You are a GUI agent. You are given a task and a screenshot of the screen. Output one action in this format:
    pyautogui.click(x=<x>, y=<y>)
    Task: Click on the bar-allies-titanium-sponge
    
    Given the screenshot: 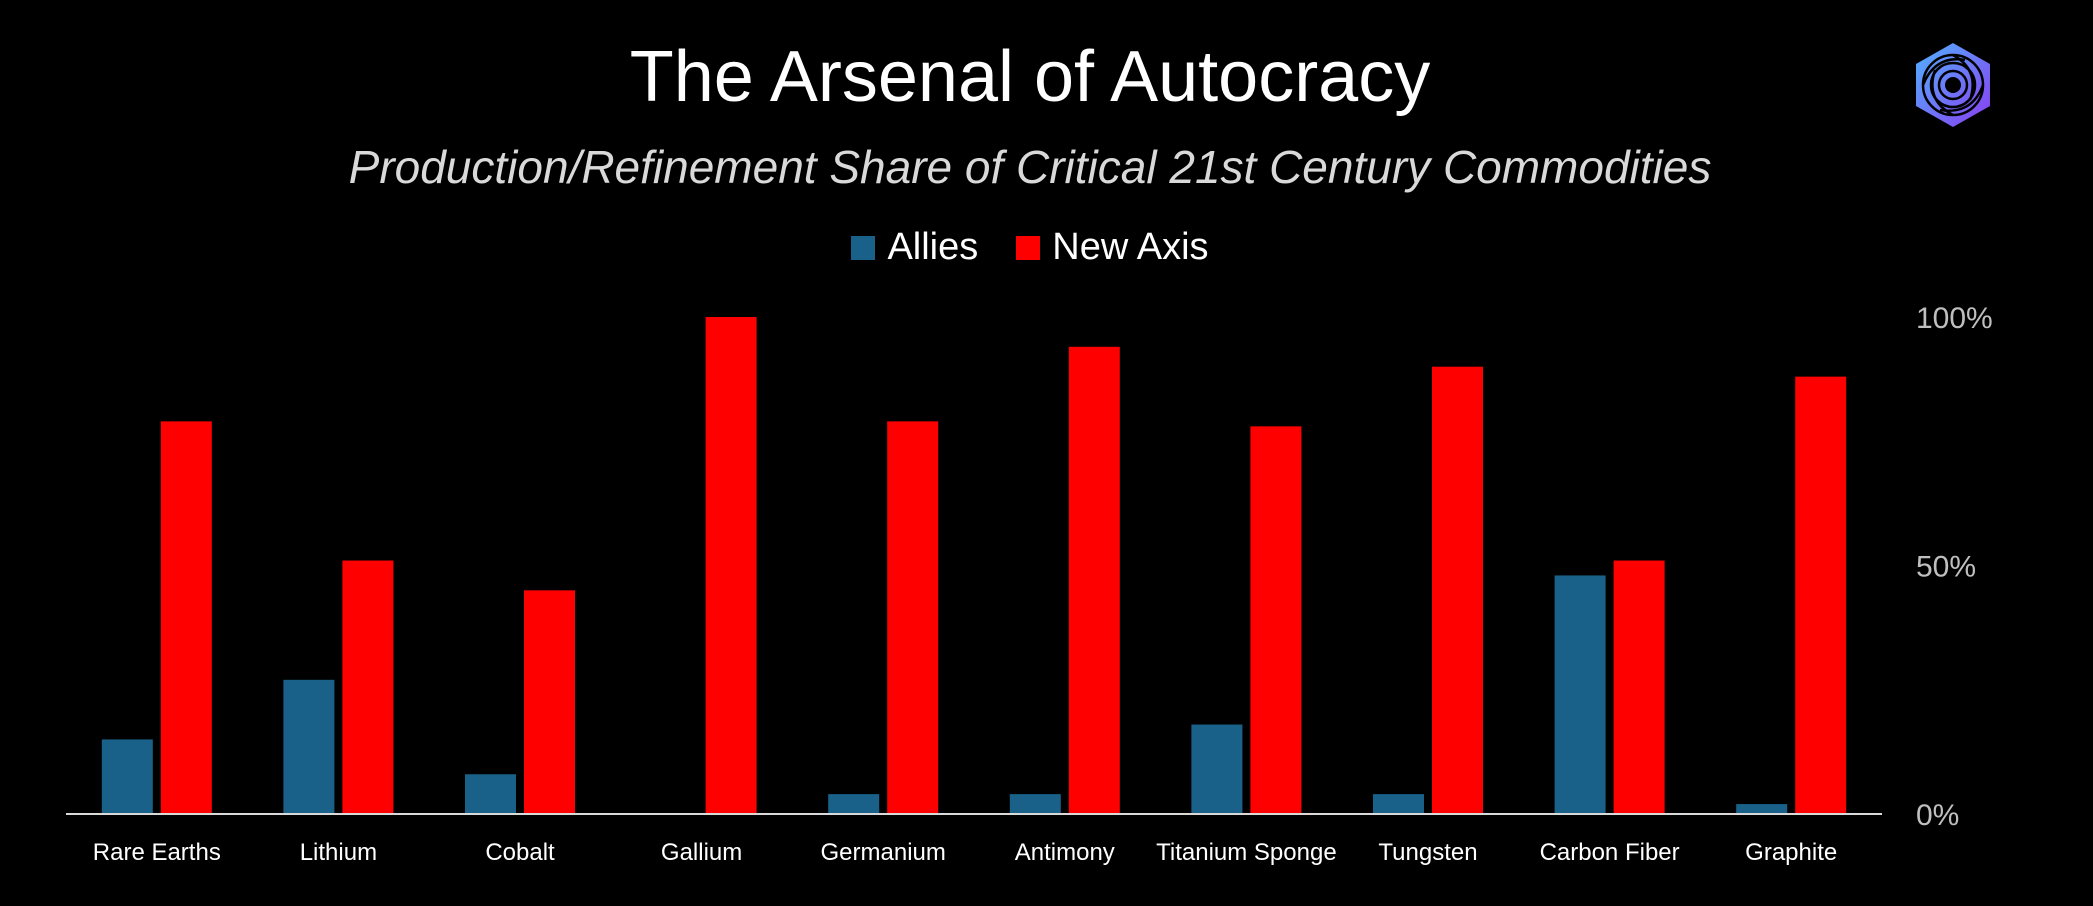 What is the action you would take?
    pyautogui.click(x=1217, y=769)
    